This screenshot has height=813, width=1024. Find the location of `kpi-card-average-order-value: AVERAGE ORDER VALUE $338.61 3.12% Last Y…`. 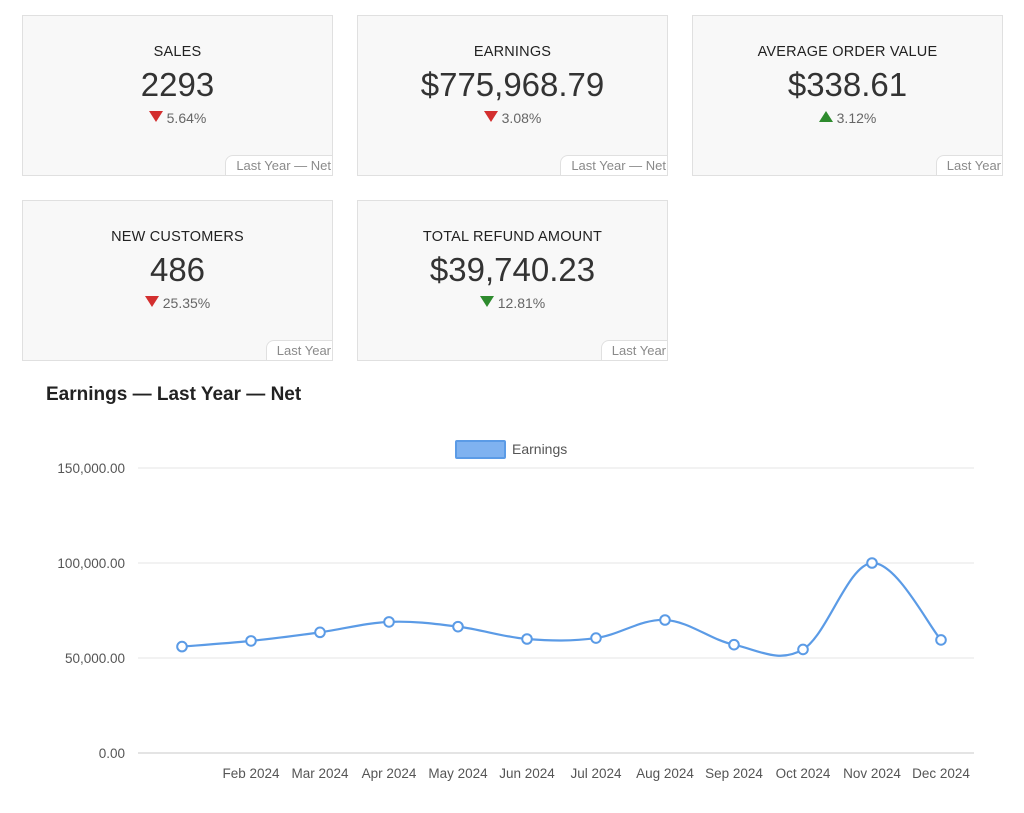

kpi-card-average-order-value: AVERAGE ORDER VALUE $338.61 3.12% Last Y… is located at coordinates (847, 95).